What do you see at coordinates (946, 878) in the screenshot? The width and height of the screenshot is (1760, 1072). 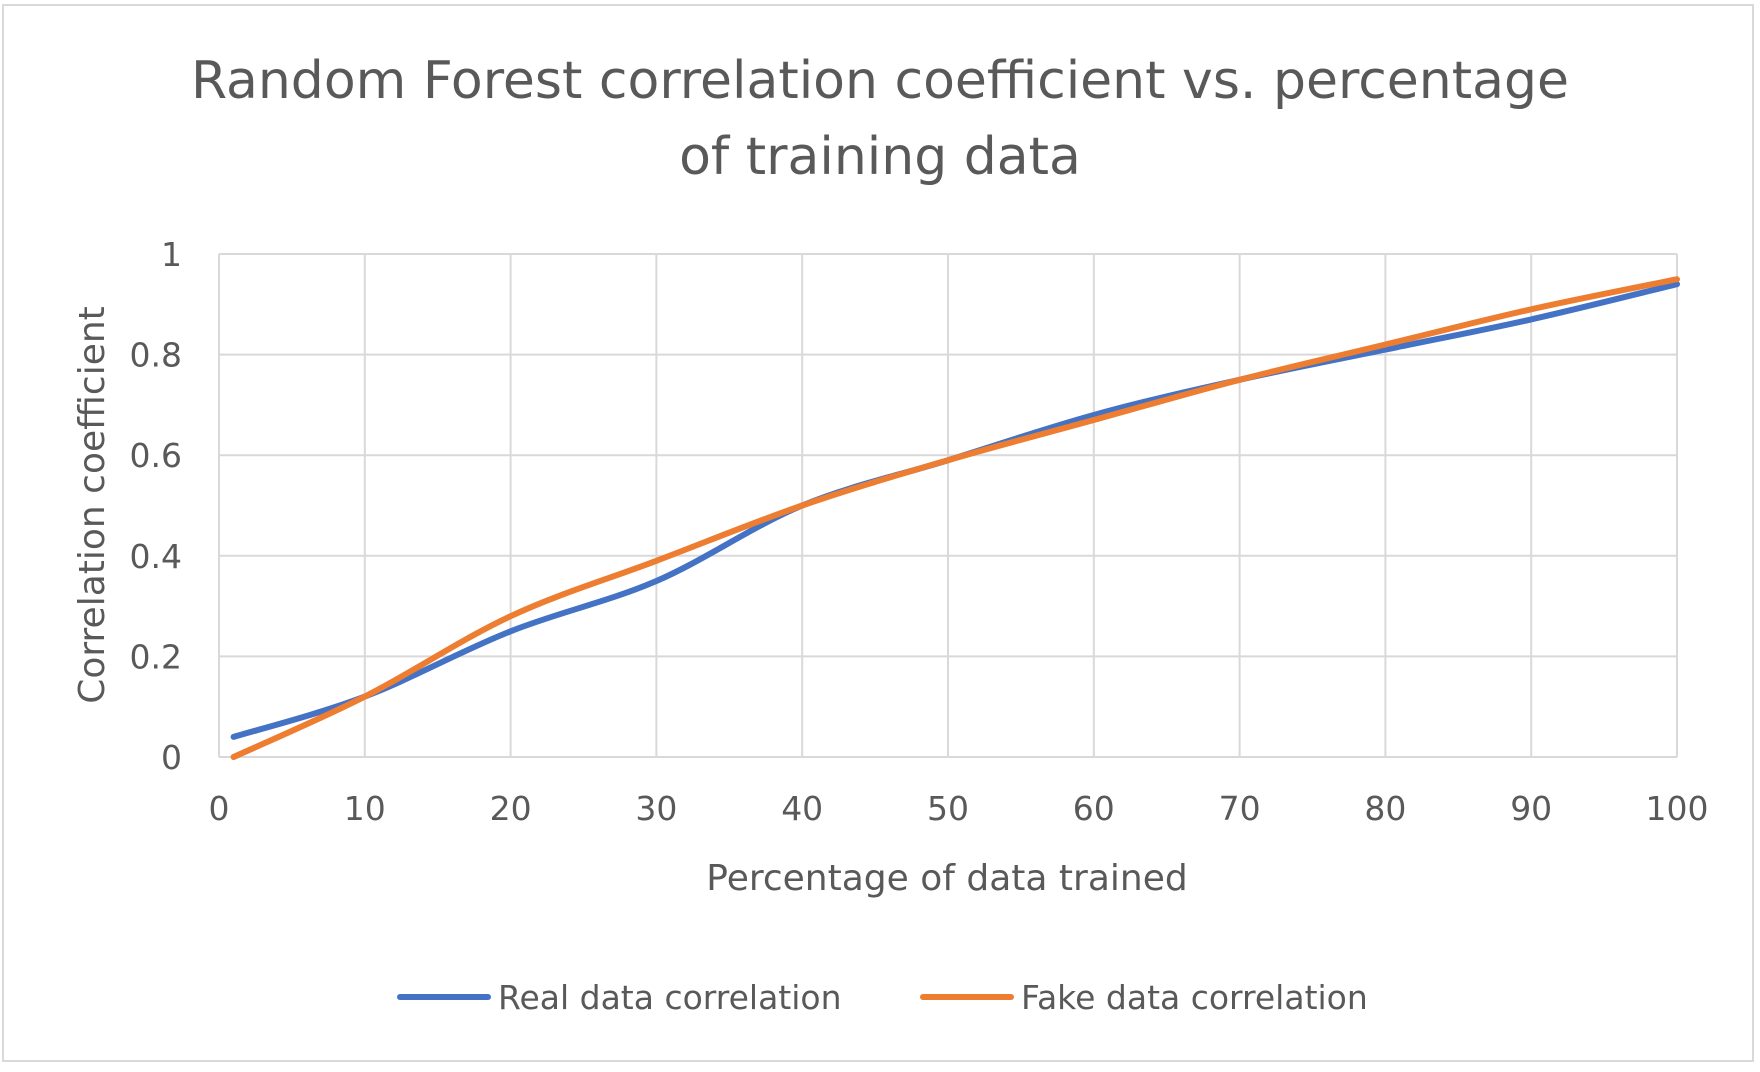 I see `x-axis-title: Percentage of data trained` at bounding box center [946, 878].